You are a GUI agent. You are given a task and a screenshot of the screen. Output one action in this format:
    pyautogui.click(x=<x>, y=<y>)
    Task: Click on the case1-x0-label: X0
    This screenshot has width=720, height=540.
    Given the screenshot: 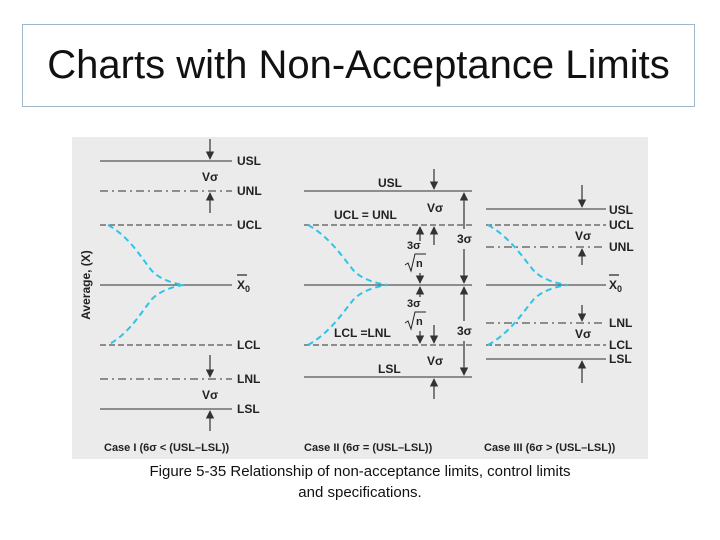 What is the action you would take?
    pyautogui.click(x=243, y=286)
    